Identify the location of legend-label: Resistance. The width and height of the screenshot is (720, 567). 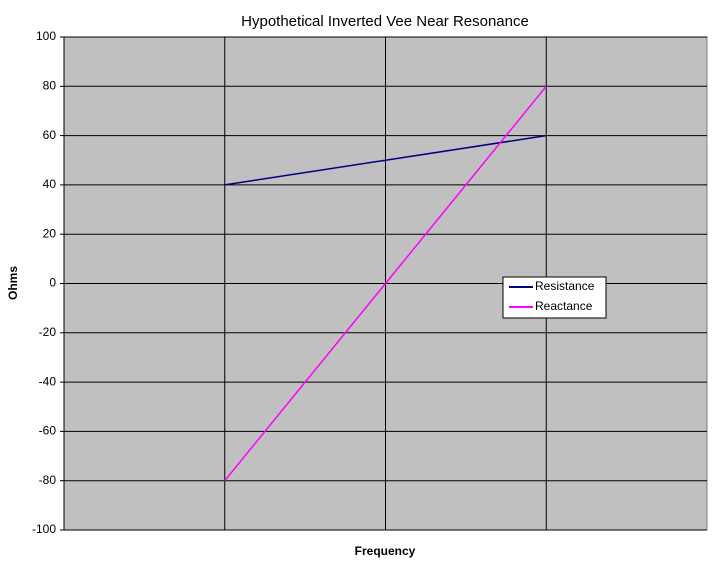
(565, 286).